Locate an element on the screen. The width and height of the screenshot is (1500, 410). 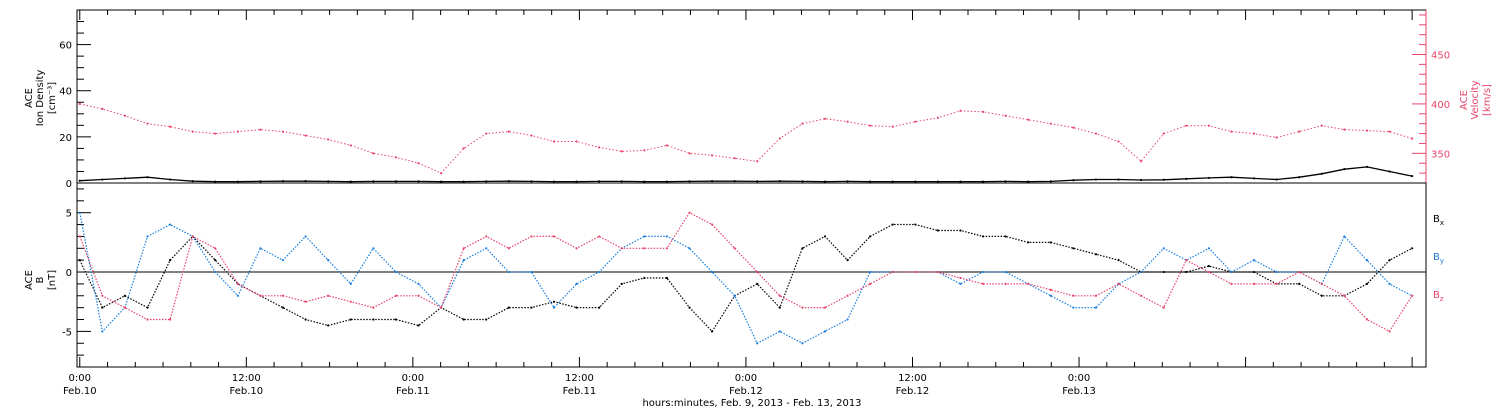
series-line is located at coordinates (746, 174).